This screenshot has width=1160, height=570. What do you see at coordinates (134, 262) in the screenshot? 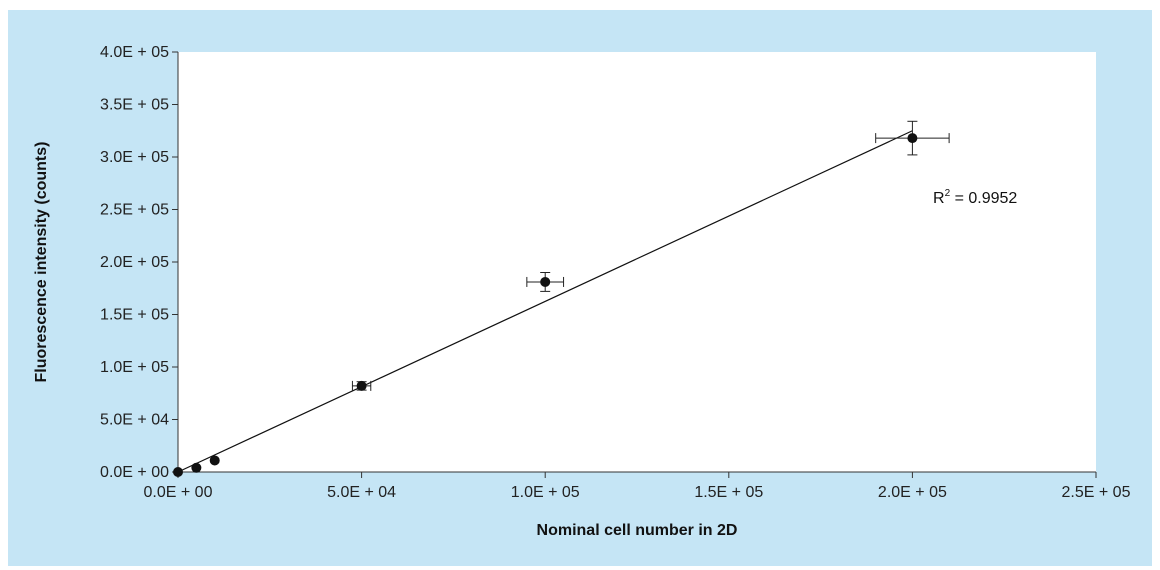
I see `y-tick-label: 2.0E + 05` at bounding box center [134, 262].